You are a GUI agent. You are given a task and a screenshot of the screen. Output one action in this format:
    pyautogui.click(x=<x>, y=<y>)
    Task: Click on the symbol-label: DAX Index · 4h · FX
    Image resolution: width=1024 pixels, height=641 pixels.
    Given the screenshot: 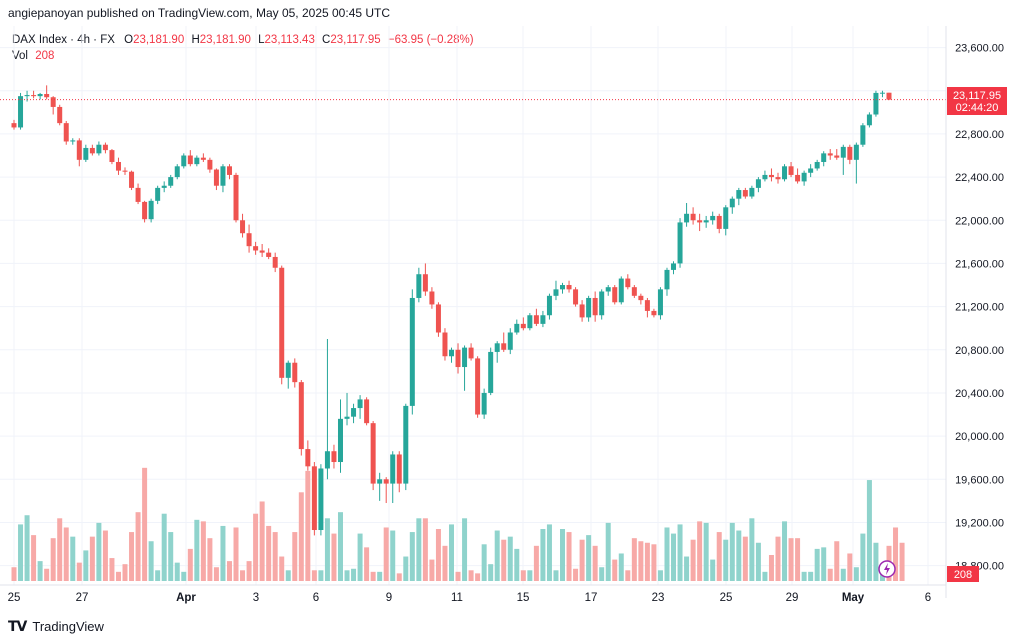 What is the action you would take?
    pyautogui.click(x=63, y=40)
    